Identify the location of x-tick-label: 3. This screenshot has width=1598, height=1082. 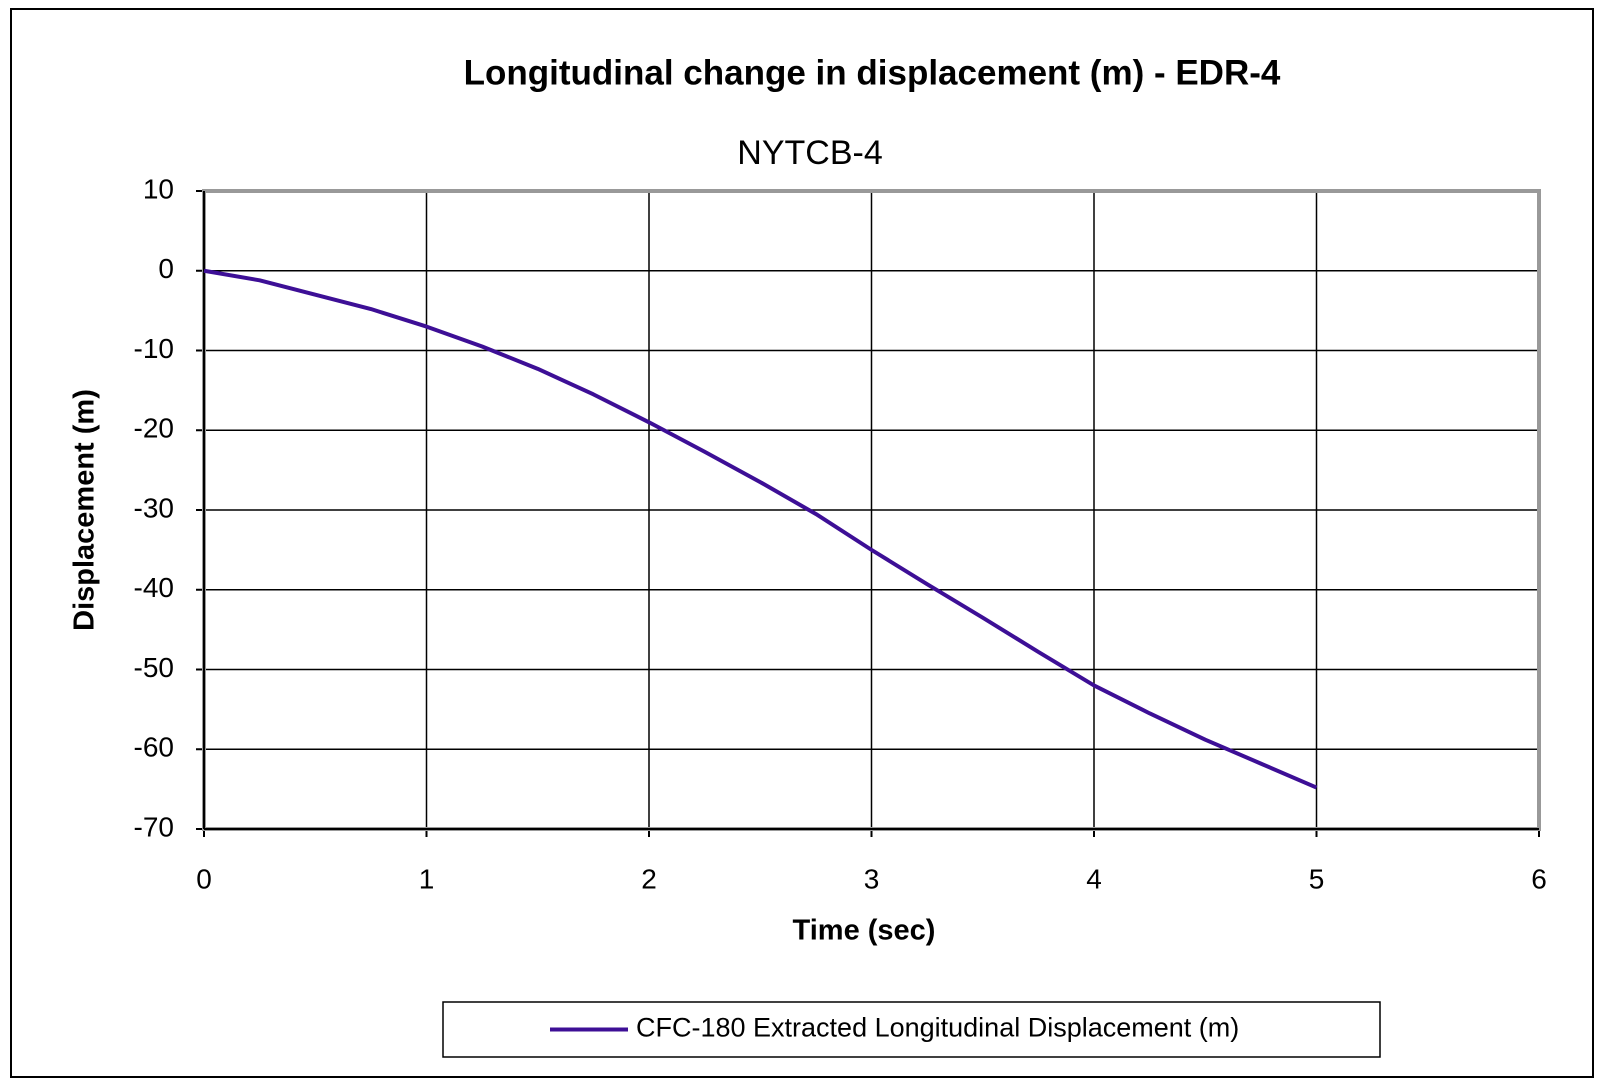
(872, 878).